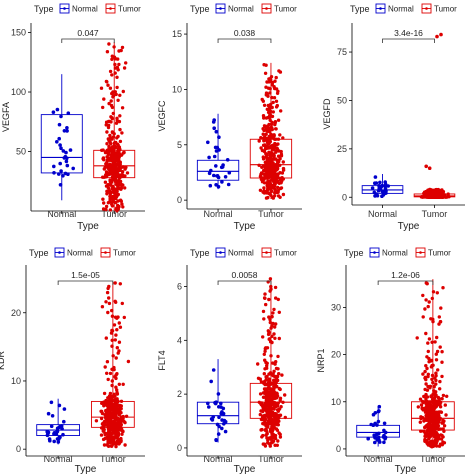  I want to click on y-tick-label: 0, so click(179, 448).